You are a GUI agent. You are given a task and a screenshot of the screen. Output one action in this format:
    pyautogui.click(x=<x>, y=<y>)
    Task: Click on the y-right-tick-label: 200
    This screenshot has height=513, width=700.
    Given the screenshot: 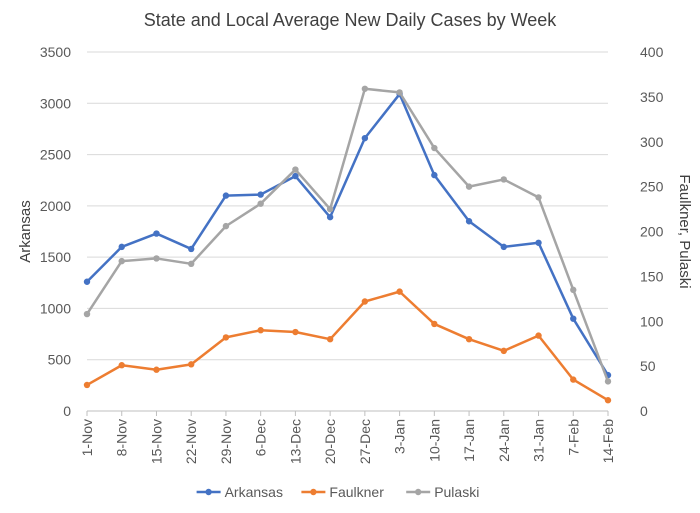 What is the action you would take?
    pyautogui.click(x=652, y=232)
    